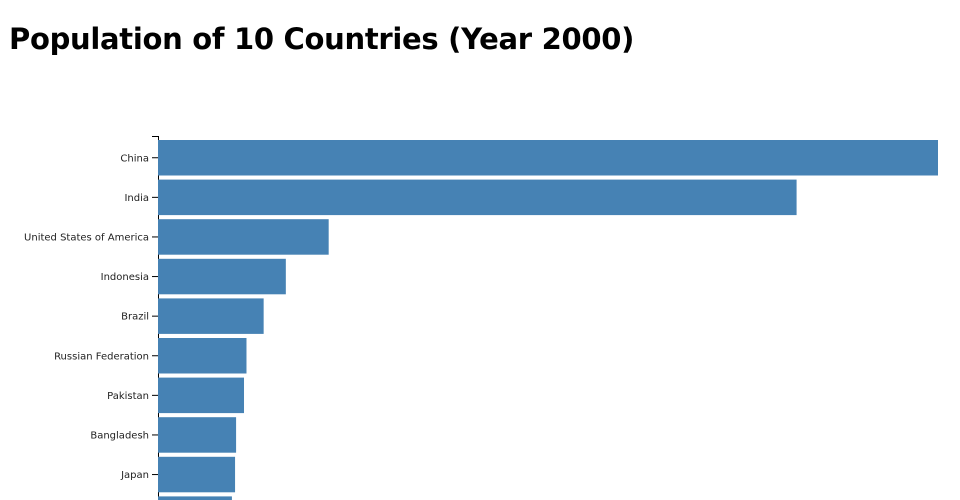  I want to click on y-tick-label: China, so click(134, 158).